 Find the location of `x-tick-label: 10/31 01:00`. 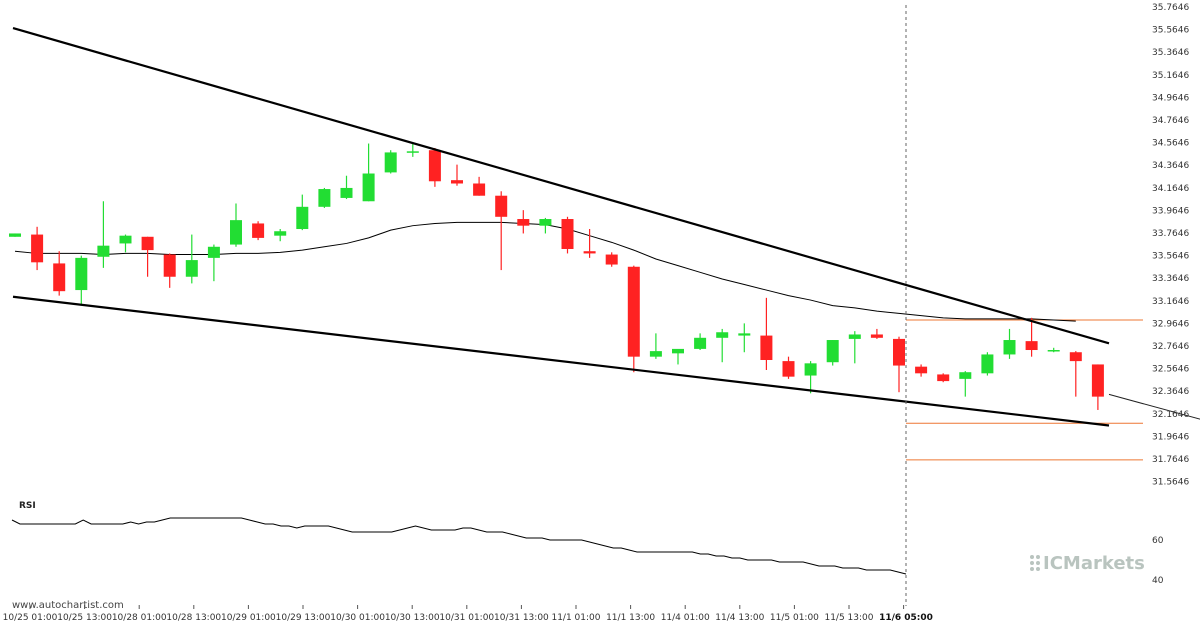

x-tick-label: 10/31 01:00 is located at coordinates (466, 618).